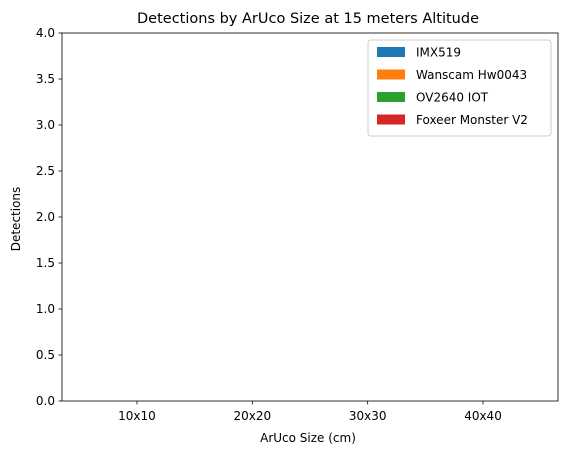 This screenshot has width=567, height=460. I want to click on x-tick-label: 20x20, so click(253, 416).